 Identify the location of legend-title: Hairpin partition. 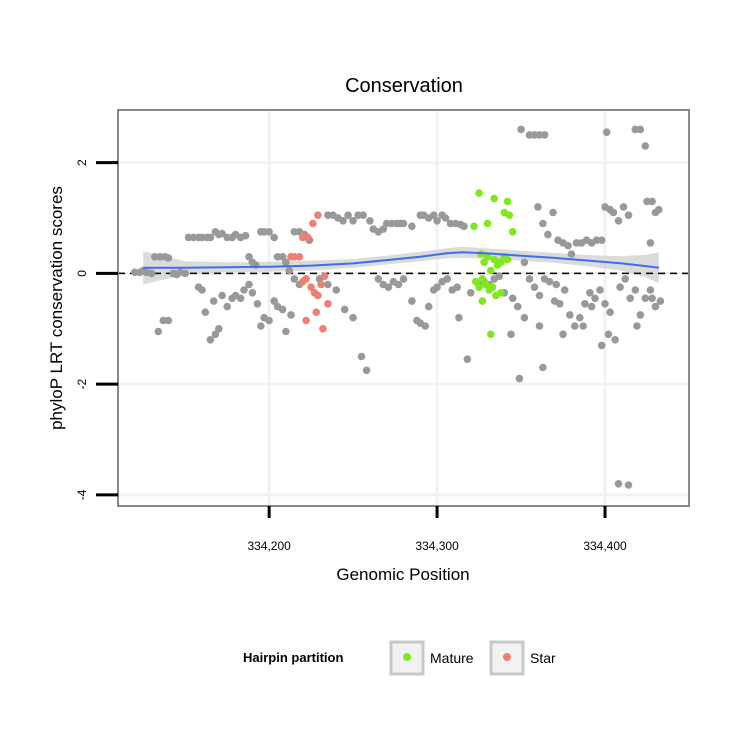
(293, 657).